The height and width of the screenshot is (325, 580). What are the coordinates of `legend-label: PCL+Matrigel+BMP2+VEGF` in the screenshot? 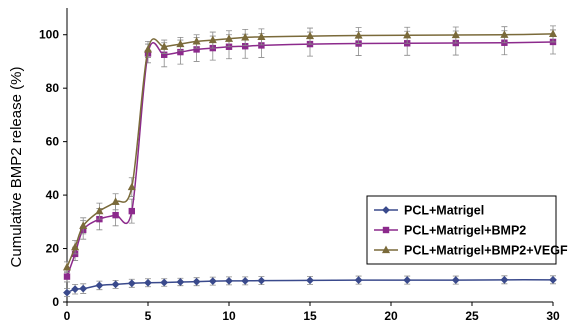 It's located at (486, 251).